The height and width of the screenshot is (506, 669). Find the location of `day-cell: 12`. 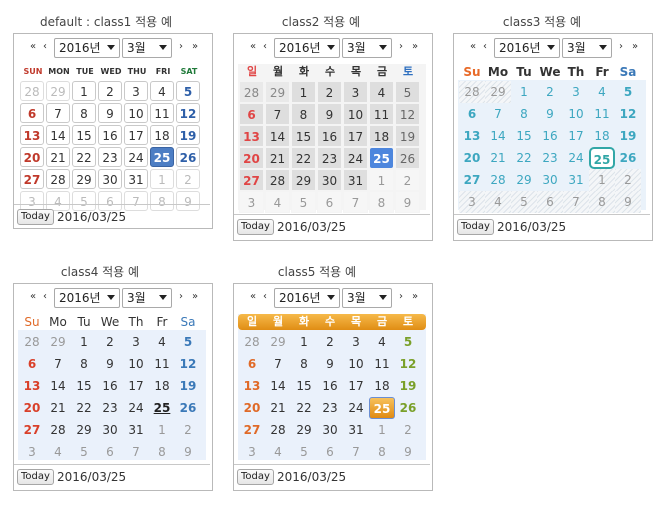

day-cell: 12 is located at coordinates (188, 113).